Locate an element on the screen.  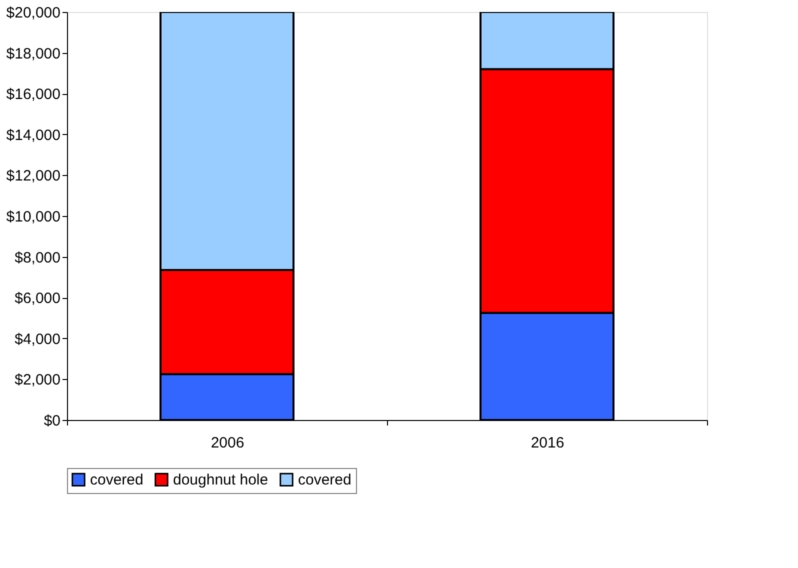
y-tick-label: $16,000 is located at coordinates (33, 95).